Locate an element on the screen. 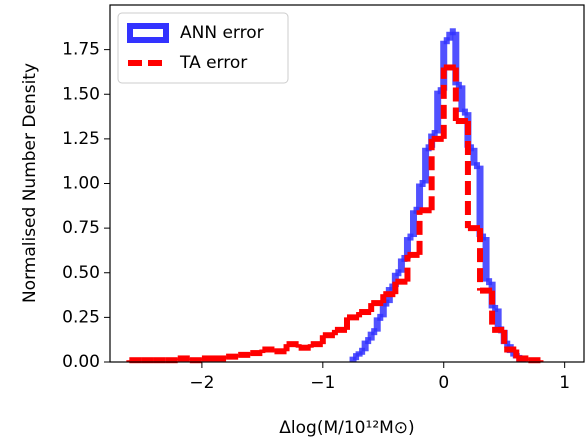 This screenshot has height=446, width=586. x-tick-label: 1 is located at coordinates (564, 383).